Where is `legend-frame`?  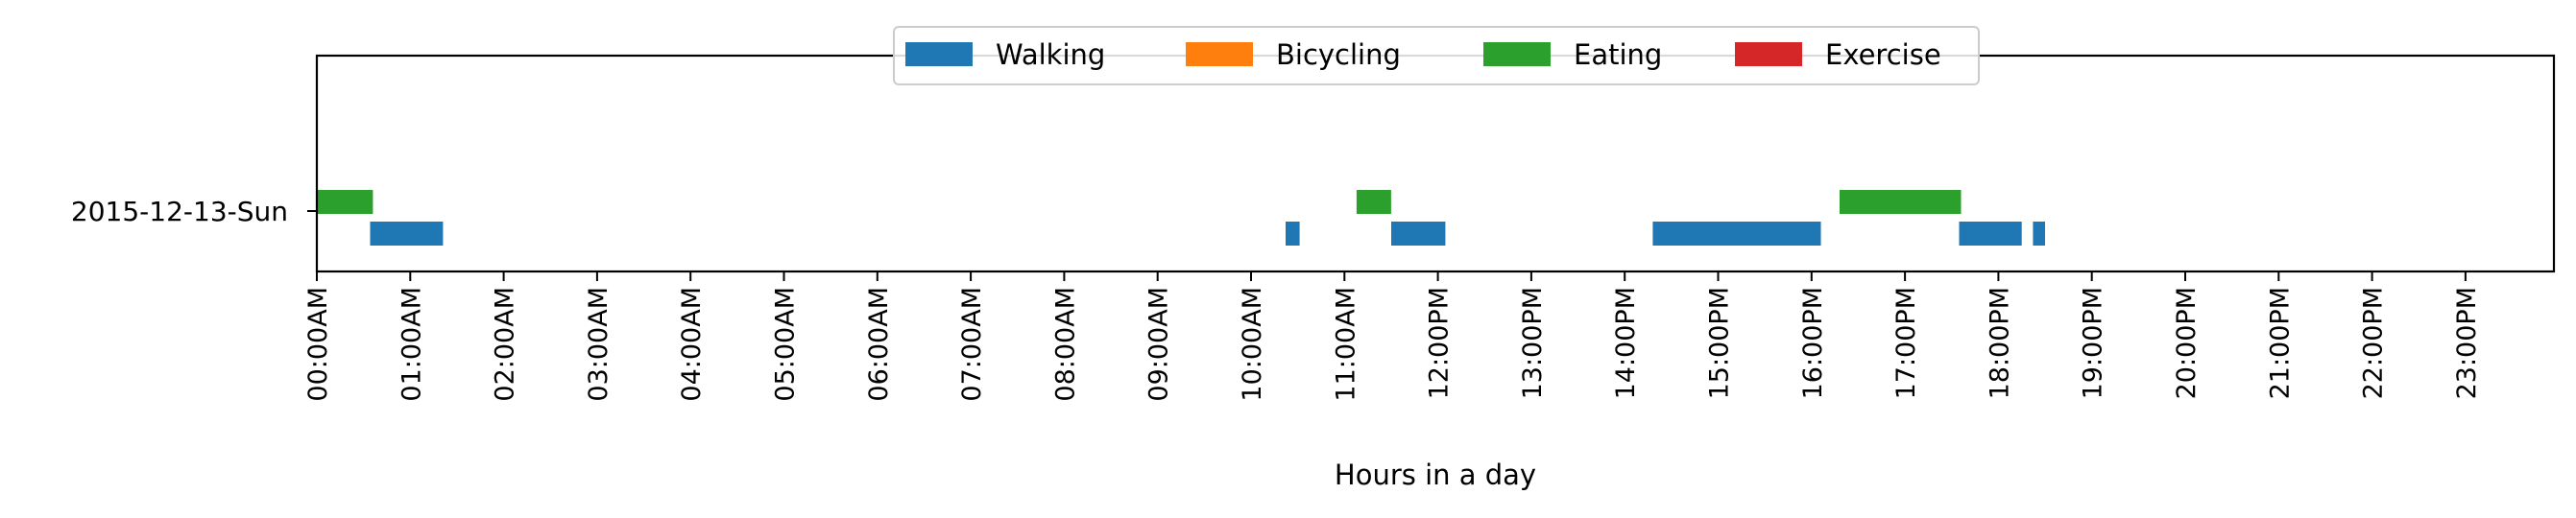 legend-frame is located at coordinates (1436, 55).